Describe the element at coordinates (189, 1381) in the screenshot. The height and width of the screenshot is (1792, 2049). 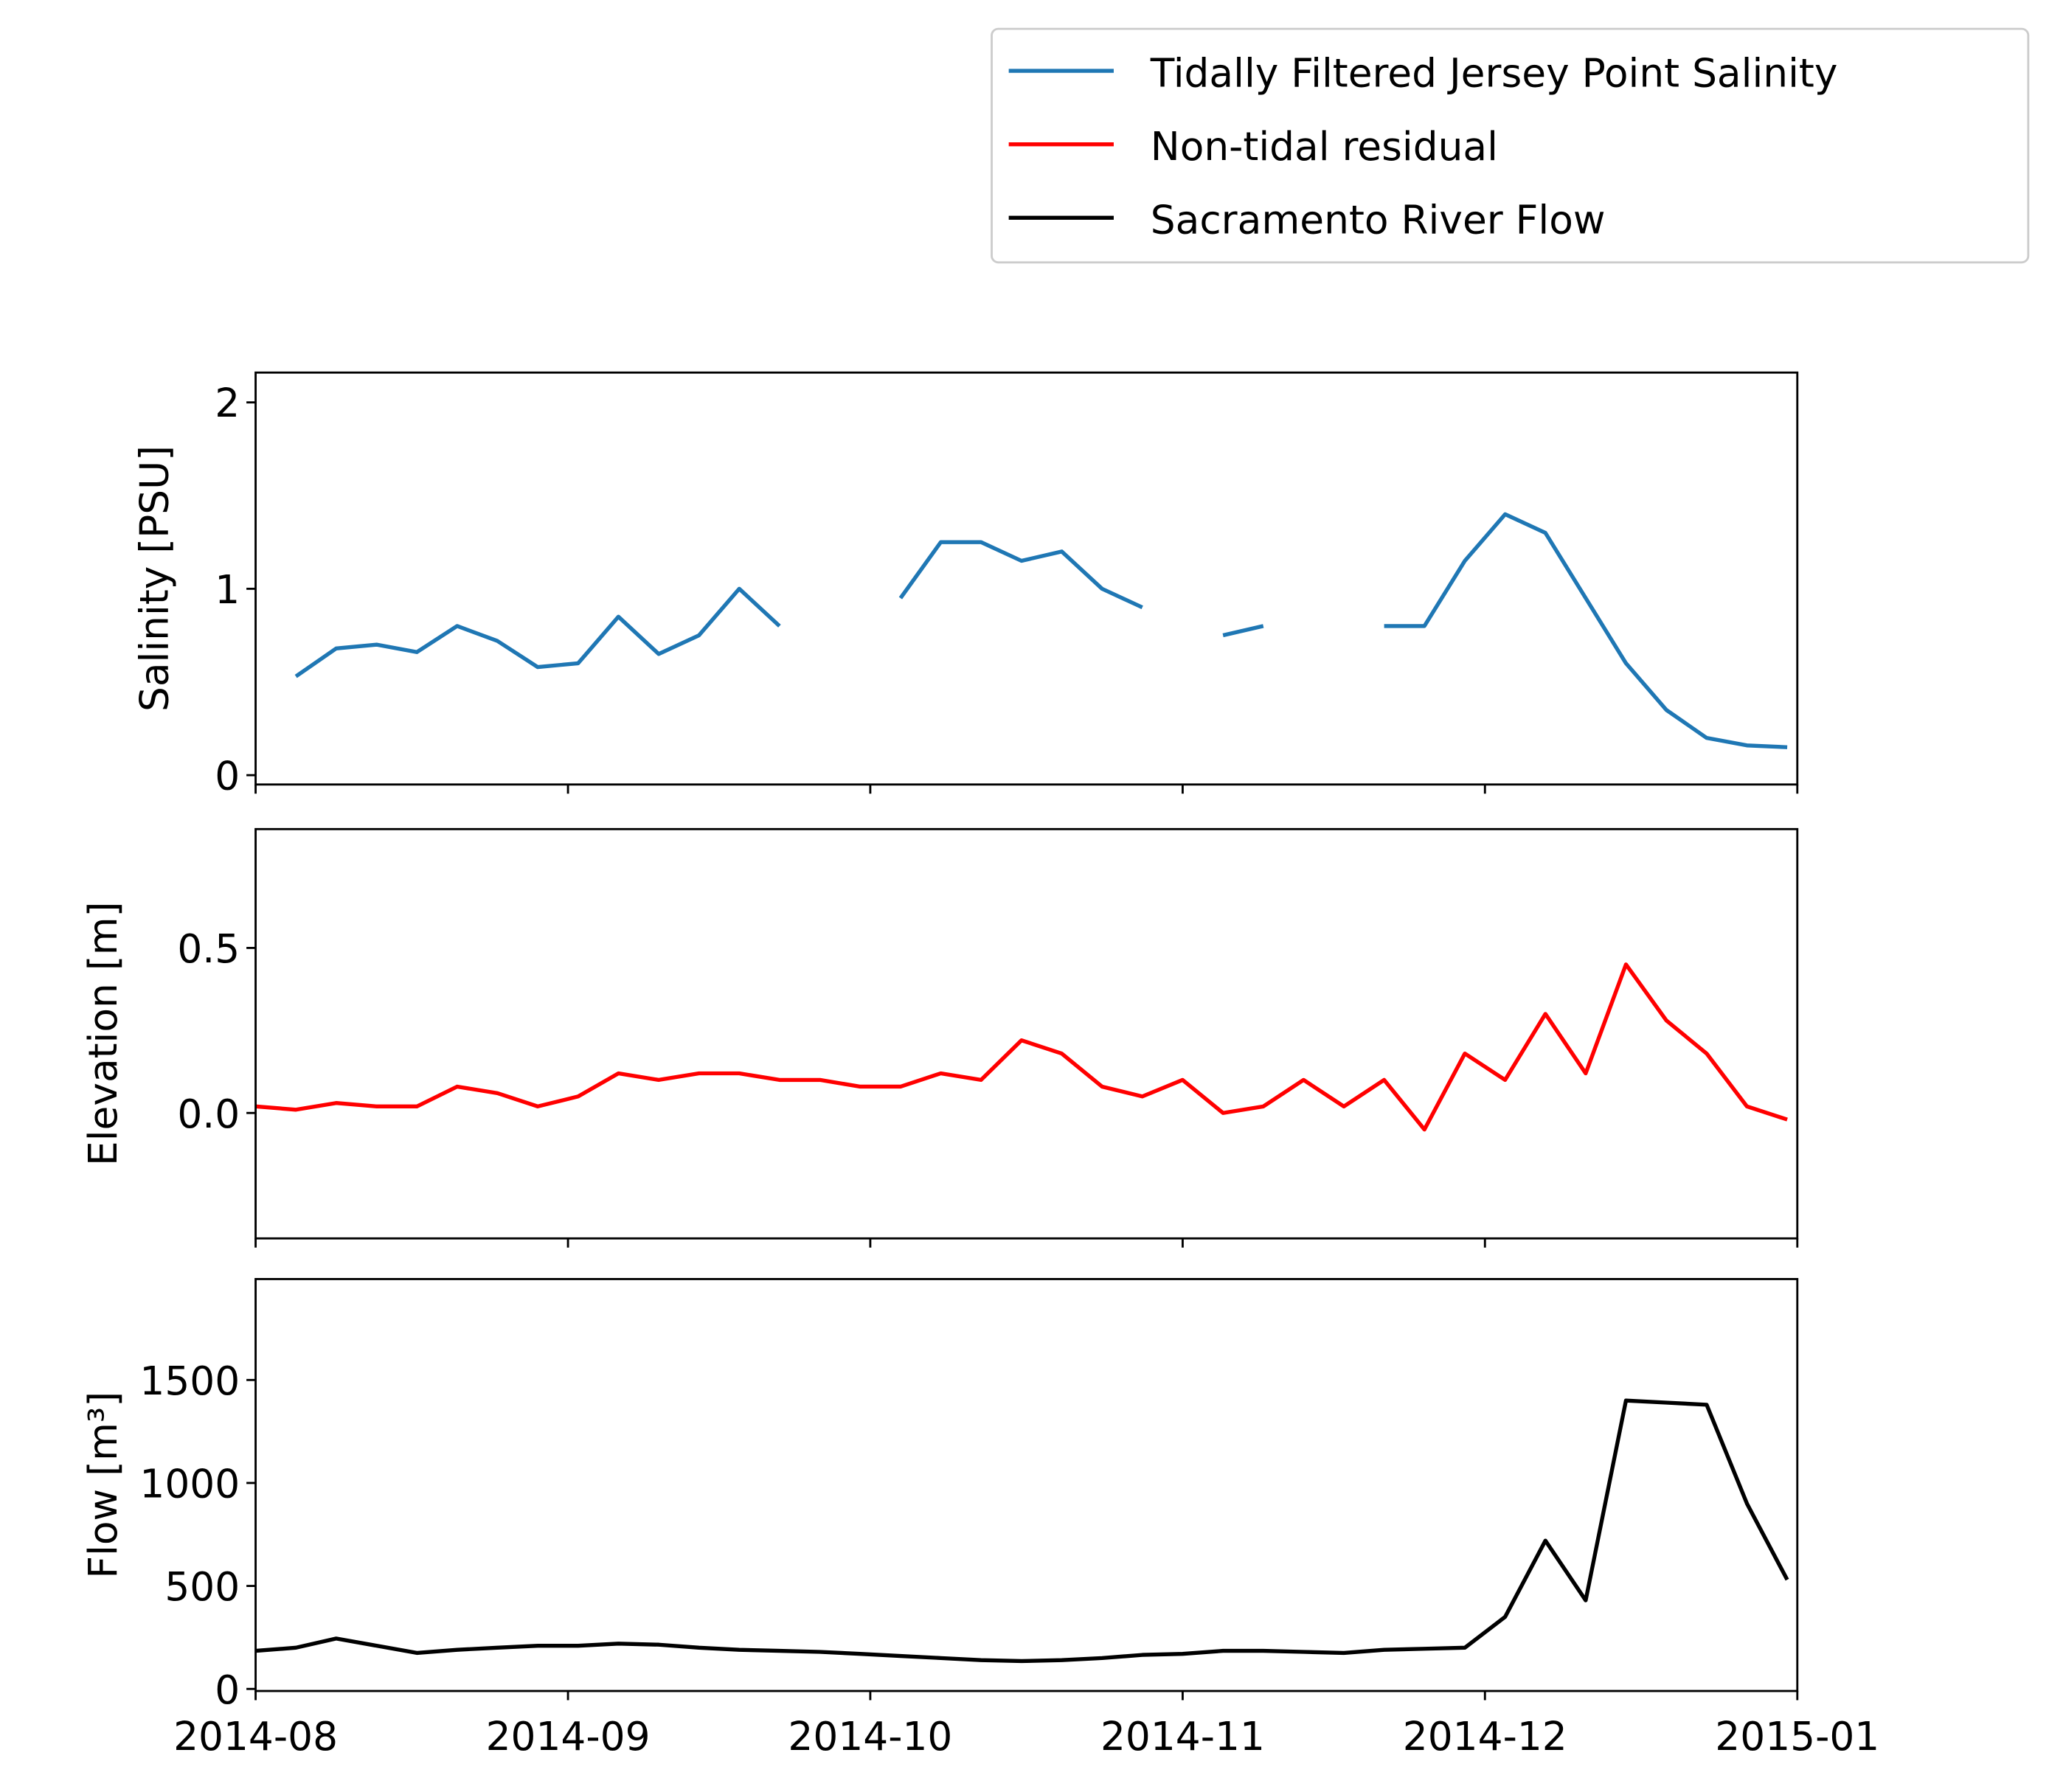
I see `y-tick-label: 1500` at that location.